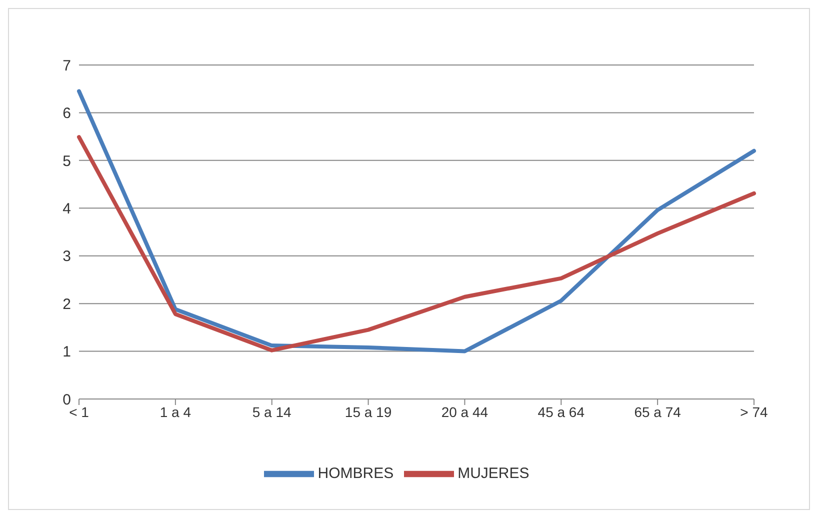  I want to click on y-tick-label: 1, so click(66, 352).